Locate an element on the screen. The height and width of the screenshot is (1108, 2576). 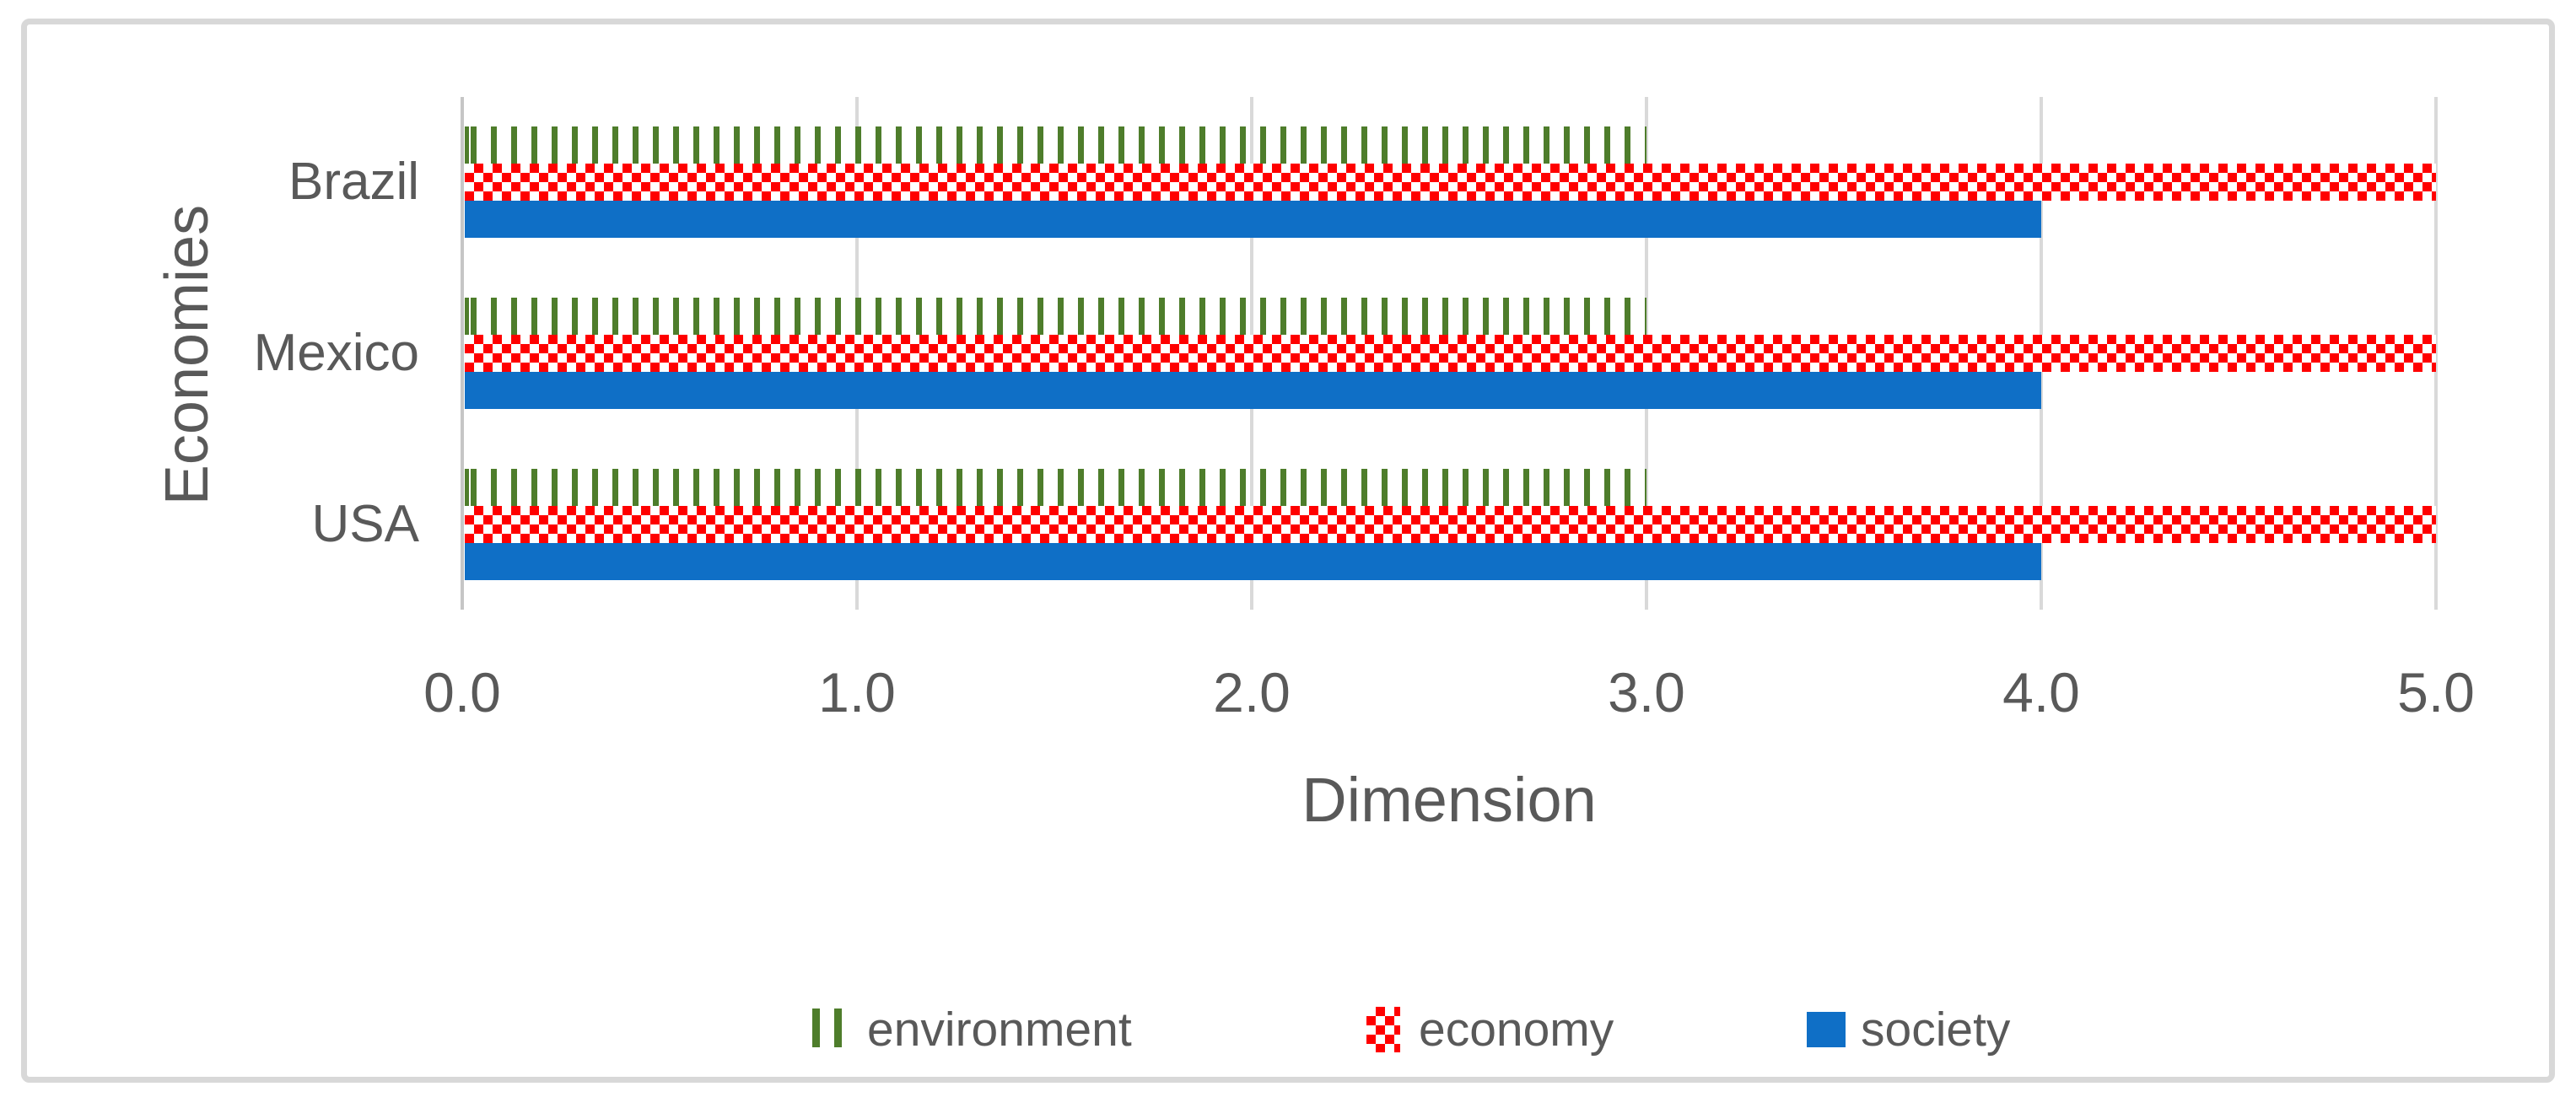
bar-environment-usa is located at coordinates (1055, 487).